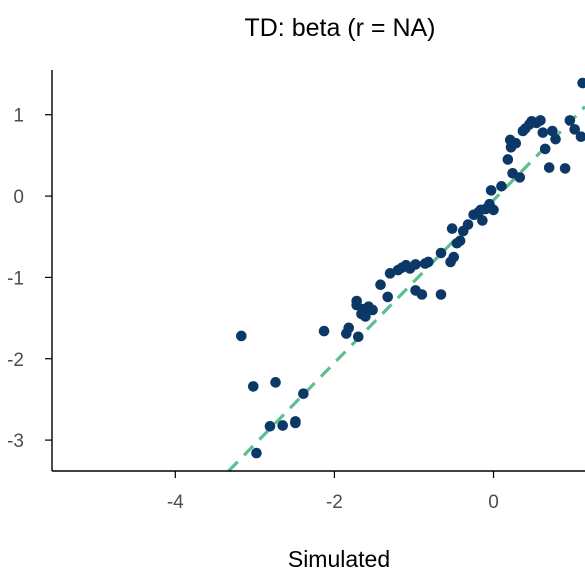  What do you see at coordinates (15, 360) in the screenshot?
I see `y-tick-label: -2` at bounding box center [15, 360].